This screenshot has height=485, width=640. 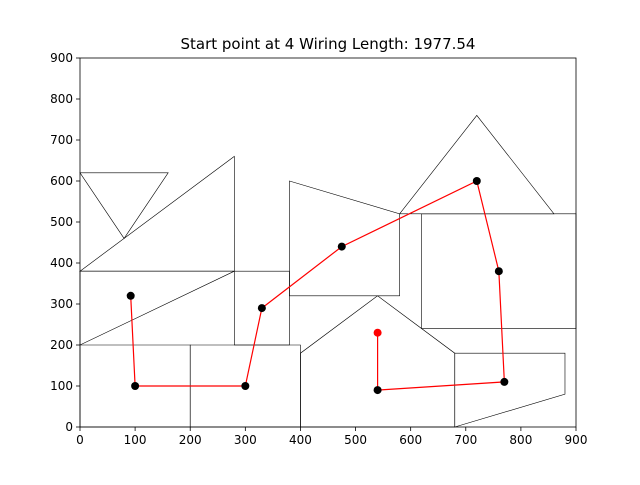 I want to click on shape-left-wedge-upper, so click(x=157, y=213).